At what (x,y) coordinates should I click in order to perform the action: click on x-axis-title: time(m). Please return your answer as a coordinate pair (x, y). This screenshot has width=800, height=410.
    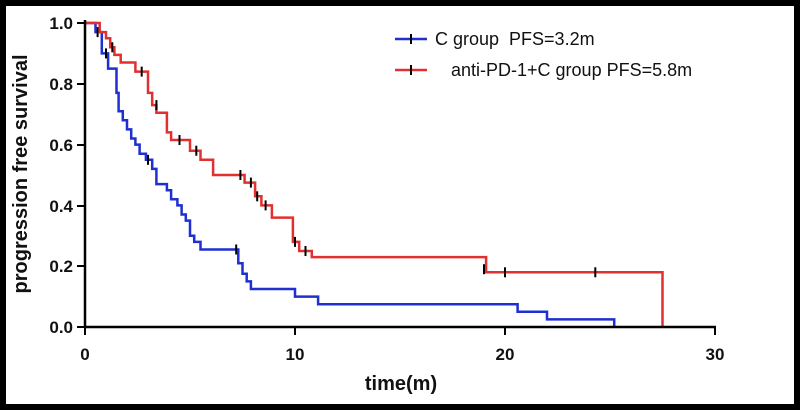
    Looking at the image, I should click on (401, 384).